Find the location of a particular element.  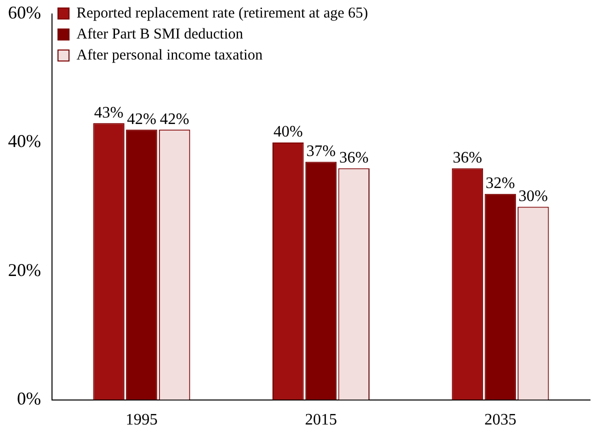

data-label: 43% is located at coordinates (109, 113).